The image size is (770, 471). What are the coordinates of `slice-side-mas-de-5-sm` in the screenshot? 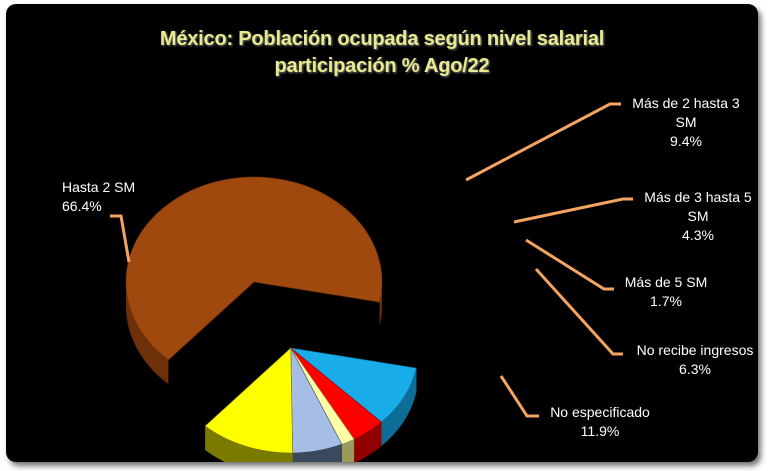 It's located at (348, 450).